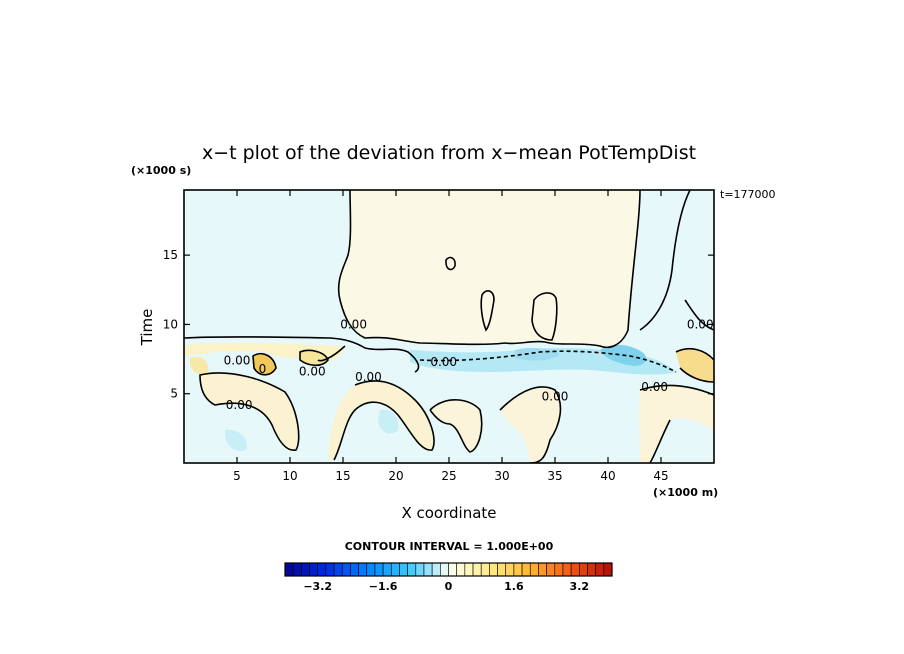 Image resolution: width=904 pixels, height=654 pixels. What do you see at coordinates (554, 476) in the screenshot?
I see `x-tick-label: 35` at bounding box center [554, 476].